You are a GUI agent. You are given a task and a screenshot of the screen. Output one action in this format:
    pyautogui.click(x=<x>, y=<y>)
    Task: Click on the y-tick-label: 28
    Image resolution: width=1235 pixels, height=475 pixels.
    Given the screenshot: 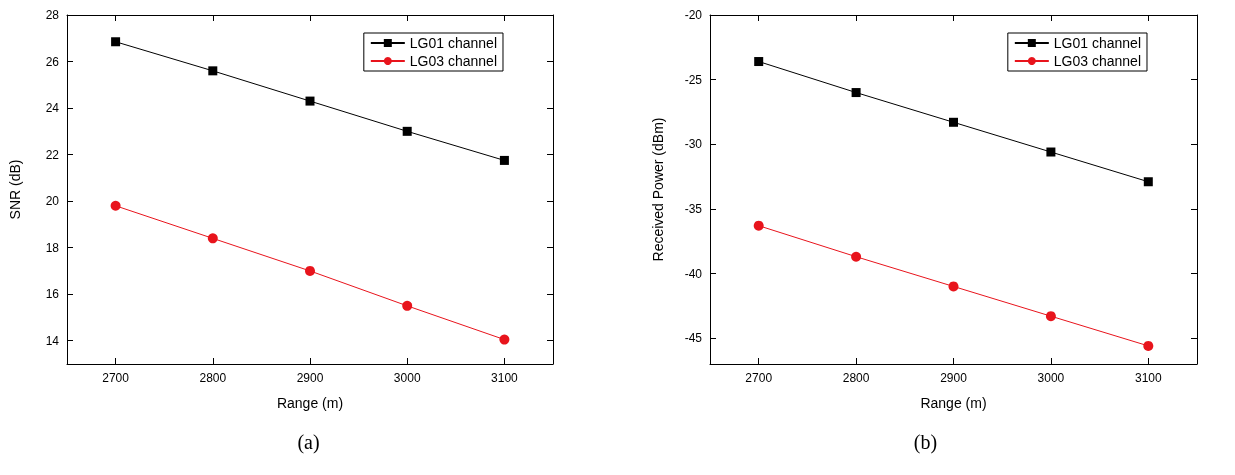 What is the action you would take?
    pyautogui.click(x=52, y=15)
    